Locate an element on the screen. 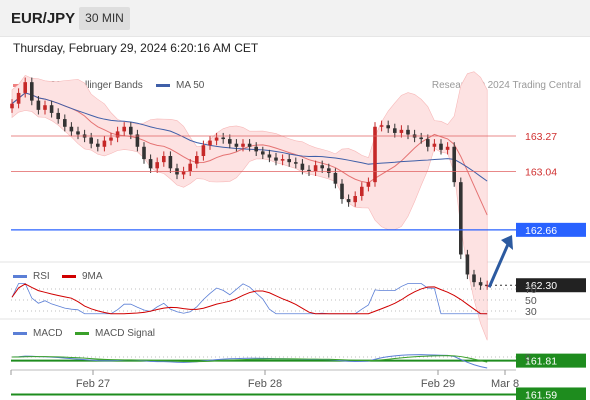 The image size is (590, 400). rsi-line is located at coordinates (249, 299).